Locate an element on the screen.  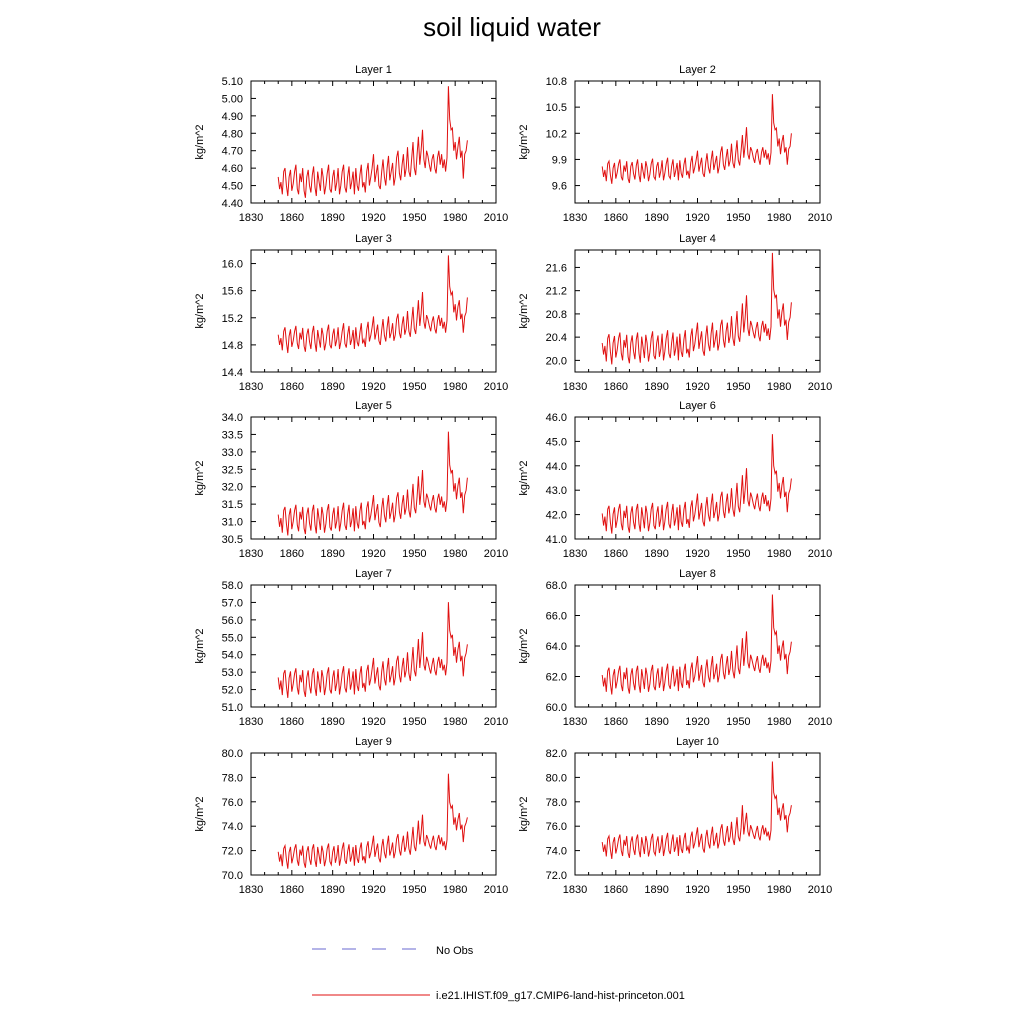
layer-8-series-line is located at coordinates (696, 644).